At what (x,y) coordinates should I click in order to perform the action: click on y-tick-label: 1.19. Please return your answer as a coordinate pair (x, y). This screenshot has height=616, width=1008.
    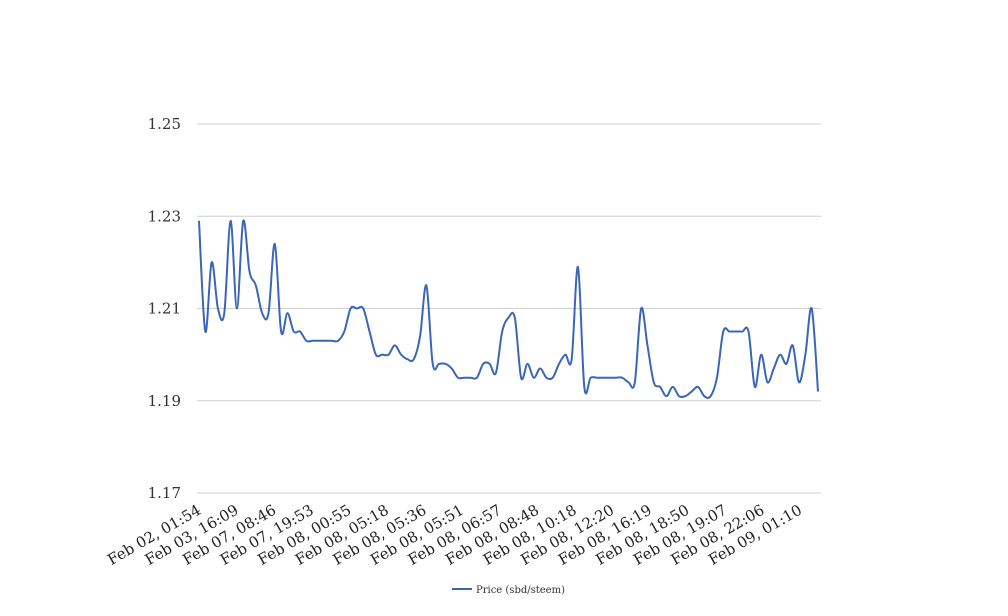
    Looking at the image, I should click on (164, 401).